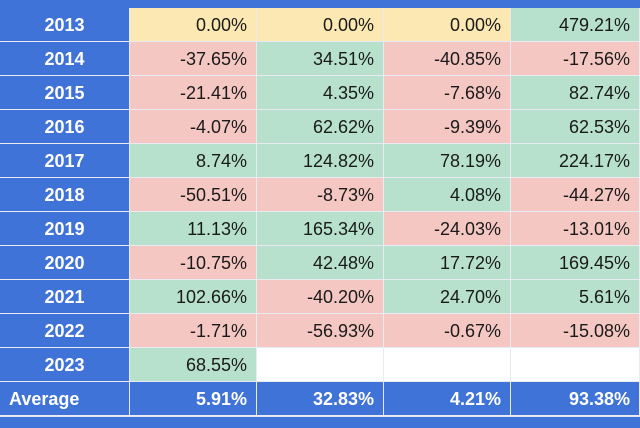 The image size is (640, 428). Describe the element at coordinates (65, 331) in the screenshot. I see `year-cell: 2022` at that location.